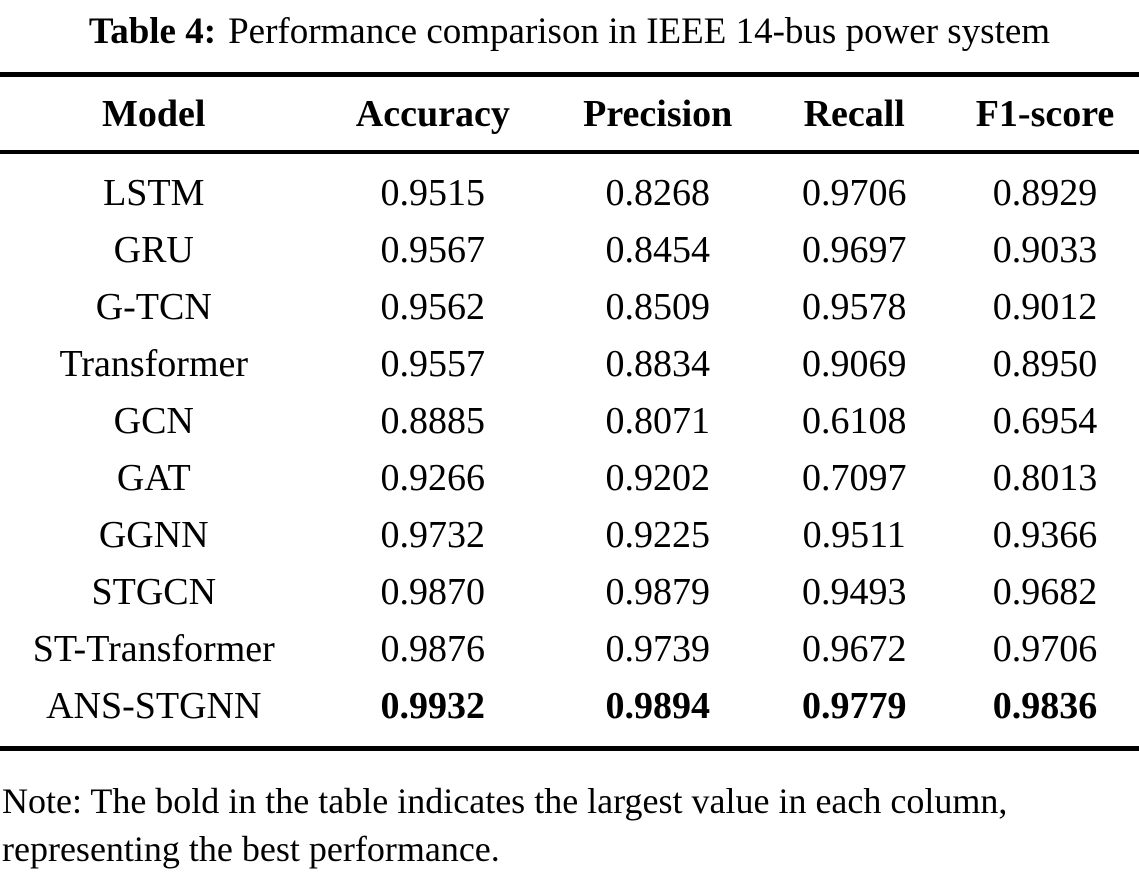  Describe the element at coordinates (153, 249) in the screenshot. I see `model-name-cell: GRU` at that location.